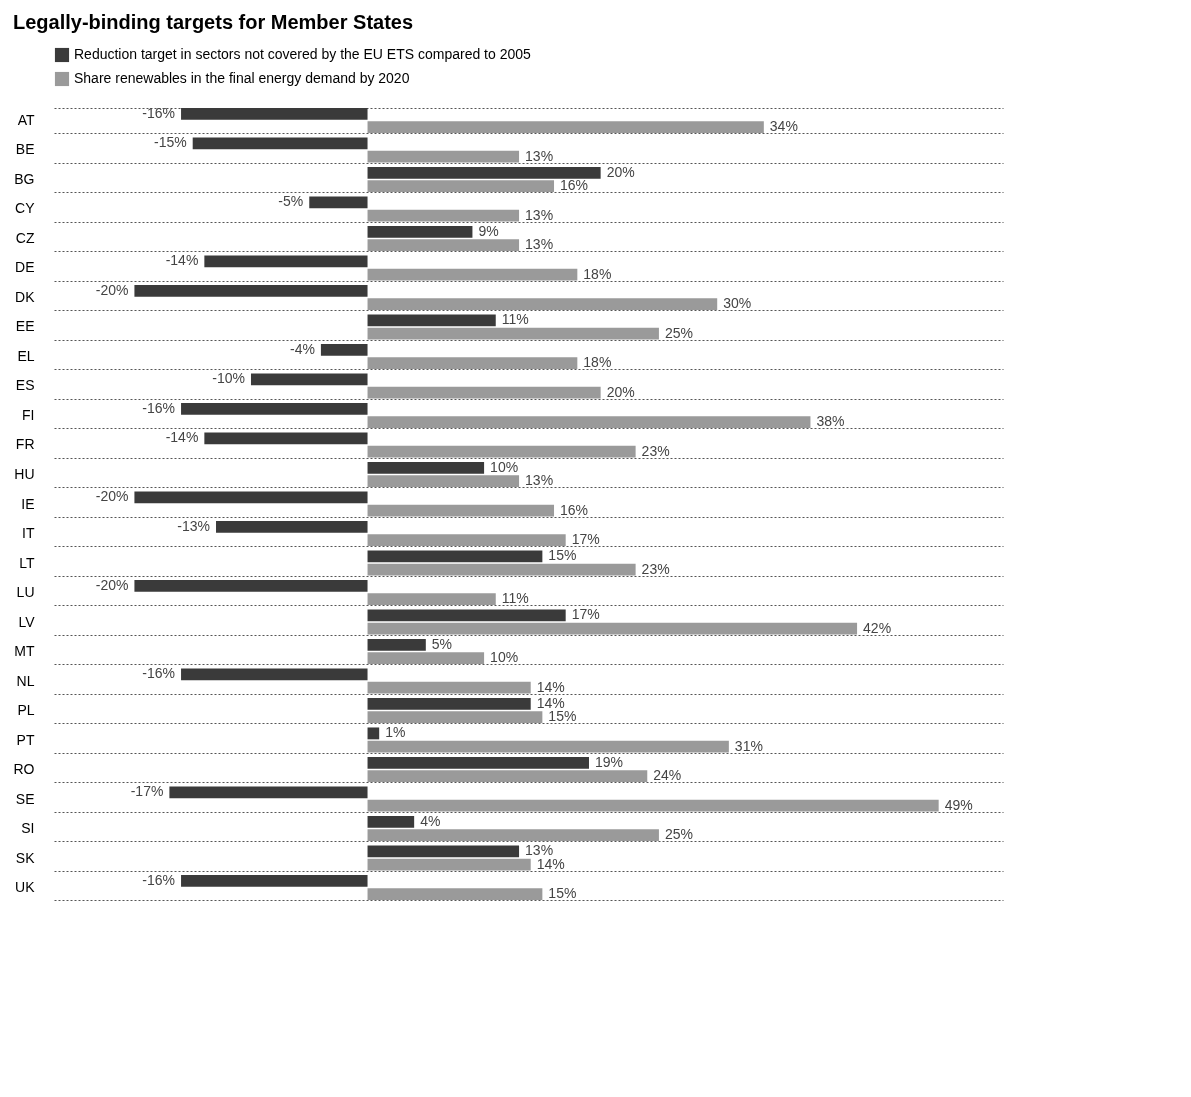 The height and width of the screenshot is (1097, 1191). Describe the element at coordinates (291, 201) in the screenshot. I see `data-label: -5%` at that location.